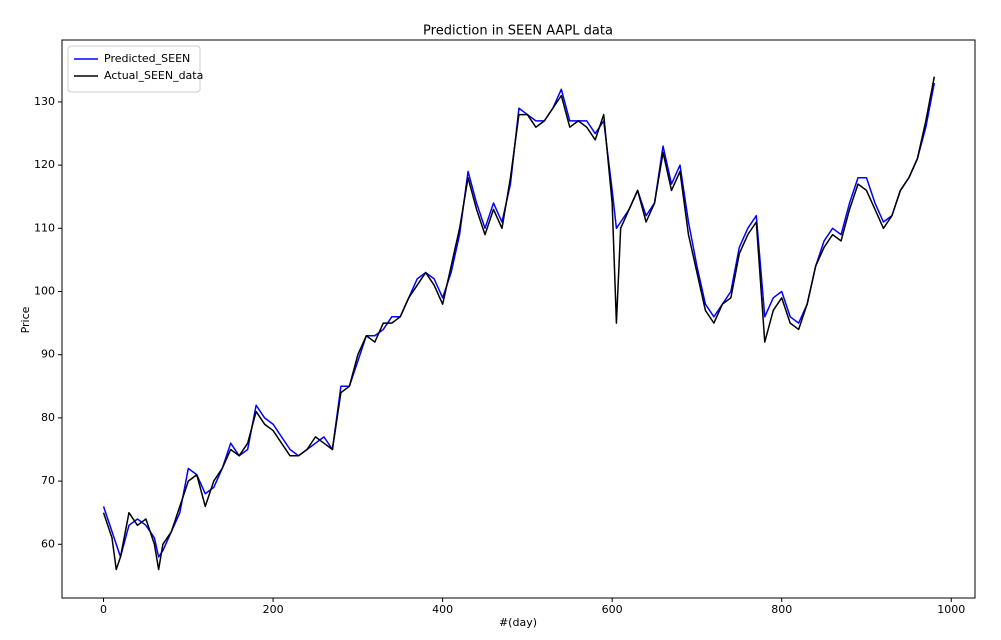 The width and height of the screenshot is (1001, 640). I want to click on y-tick-label: 90, so click(48, 354).